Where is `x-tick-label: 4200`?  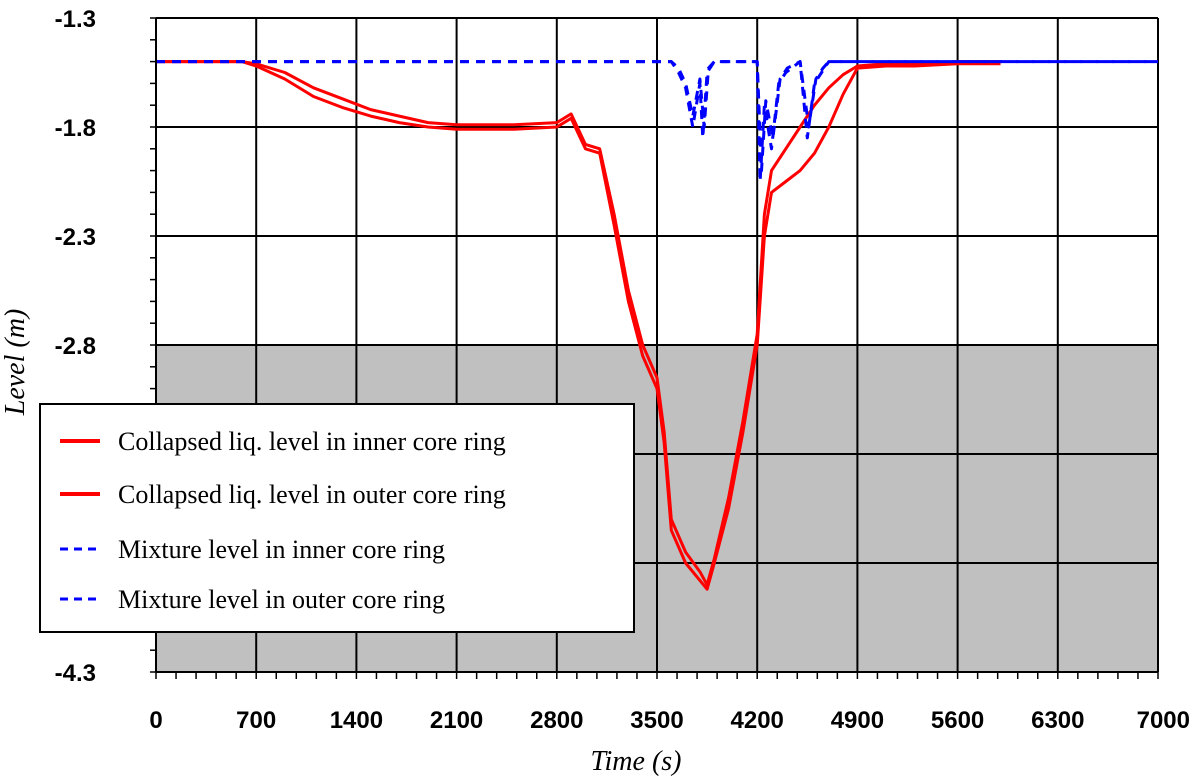
x-tick-label: 4200 is located at coordinates (757, 720).